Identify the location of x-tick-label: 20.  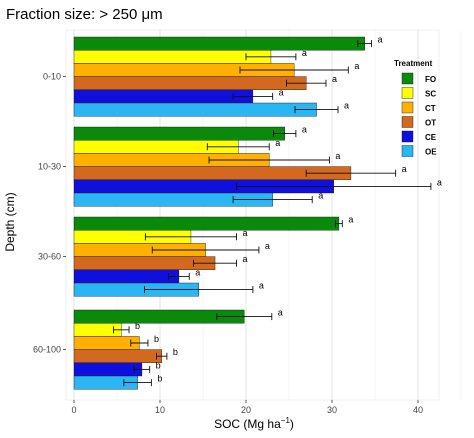
(246, 410).